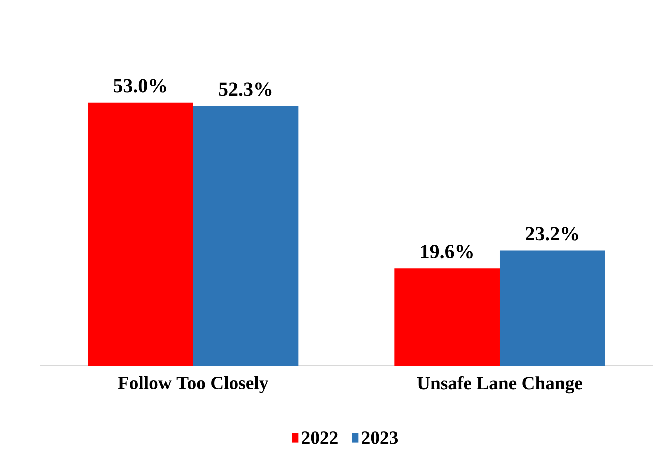 Image resolution: width=662 pixels, height=462 pixels. I want to click on legend-label: 2023, so click(380, 438).